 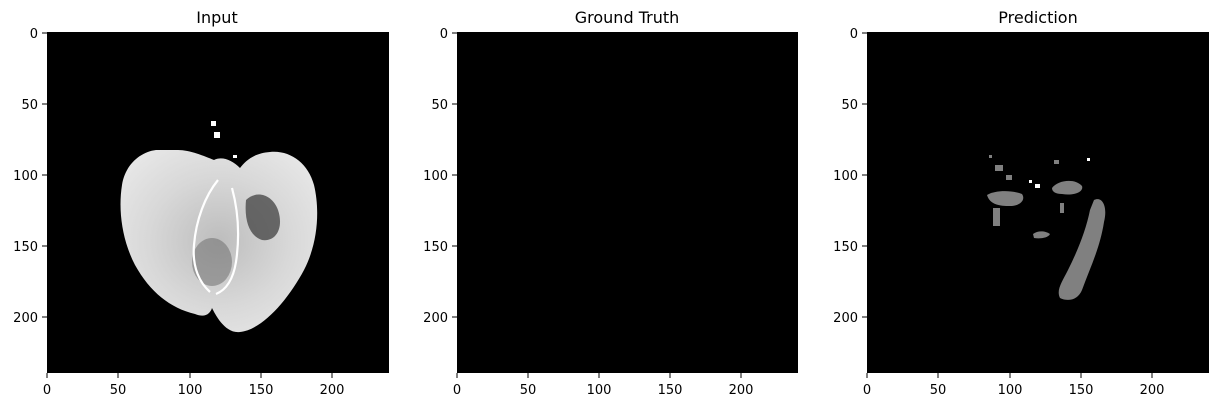 What do you see at coordinates (627, 17) in the screenshot?
I see `panel-title-ground-truth: Ground Truth` at bounding box center [627, 17].